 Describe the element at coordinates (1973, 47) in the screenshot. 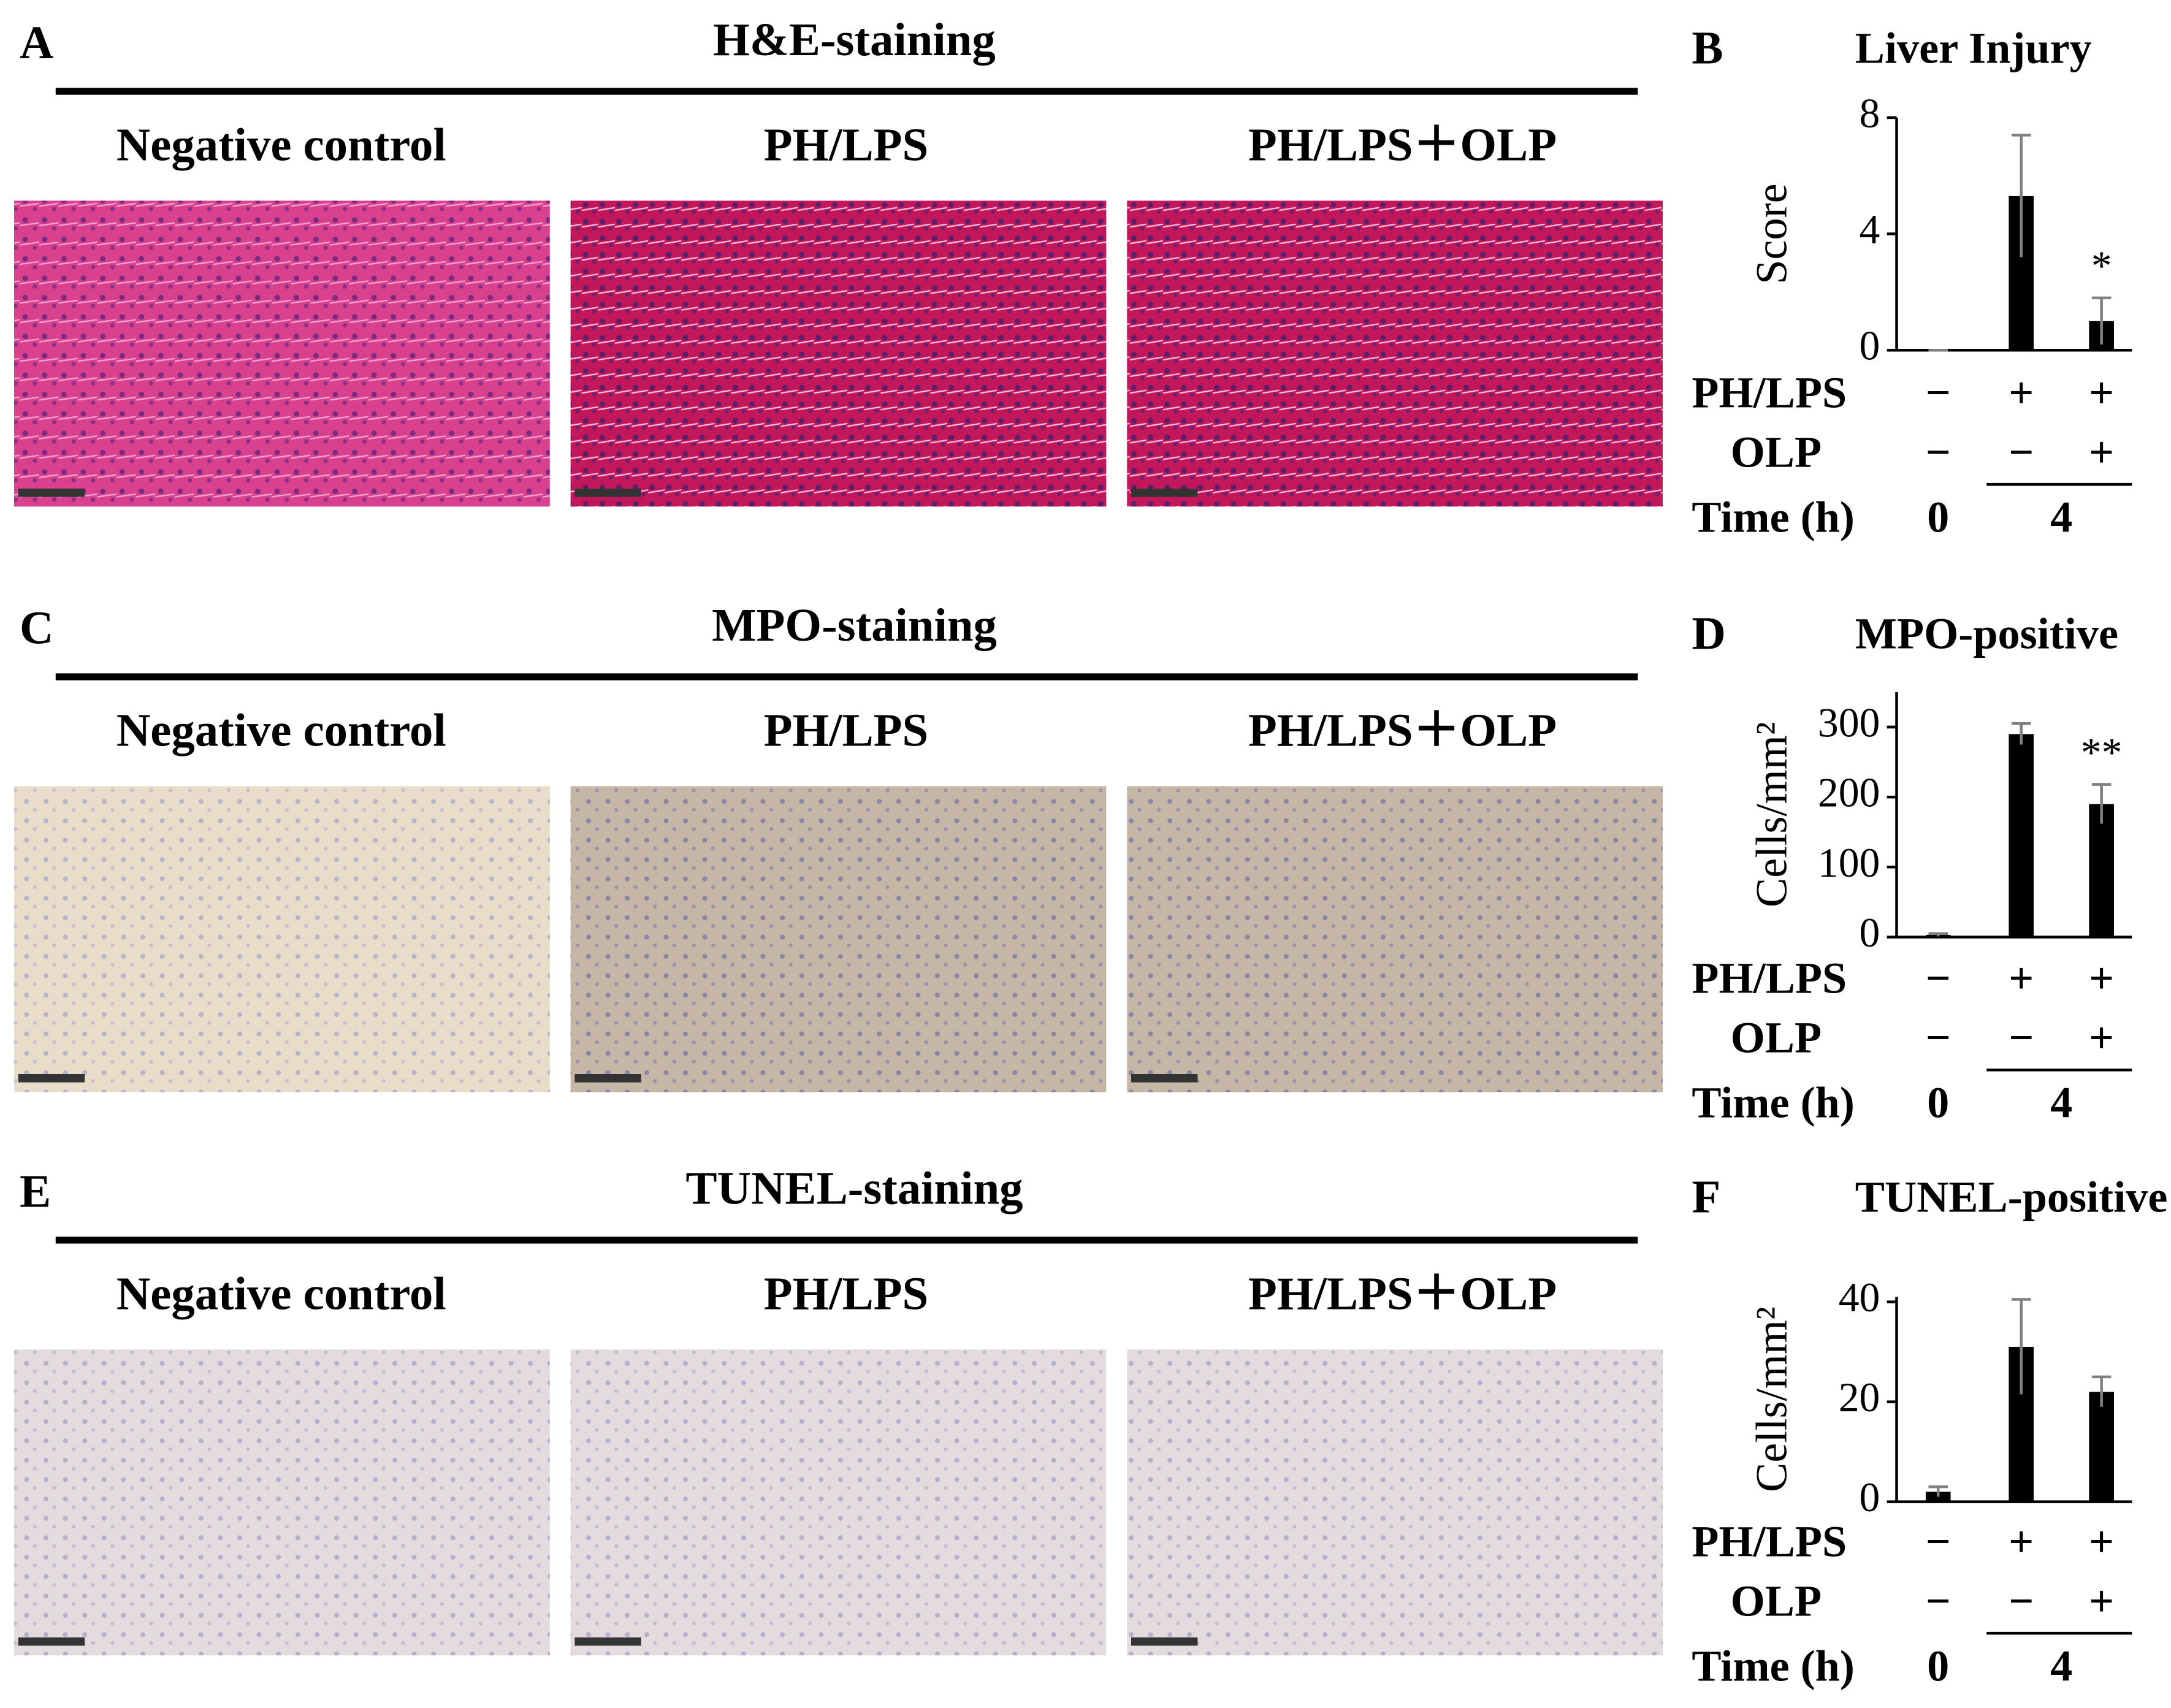

I see `chart-title: Liver Injury` at that location.